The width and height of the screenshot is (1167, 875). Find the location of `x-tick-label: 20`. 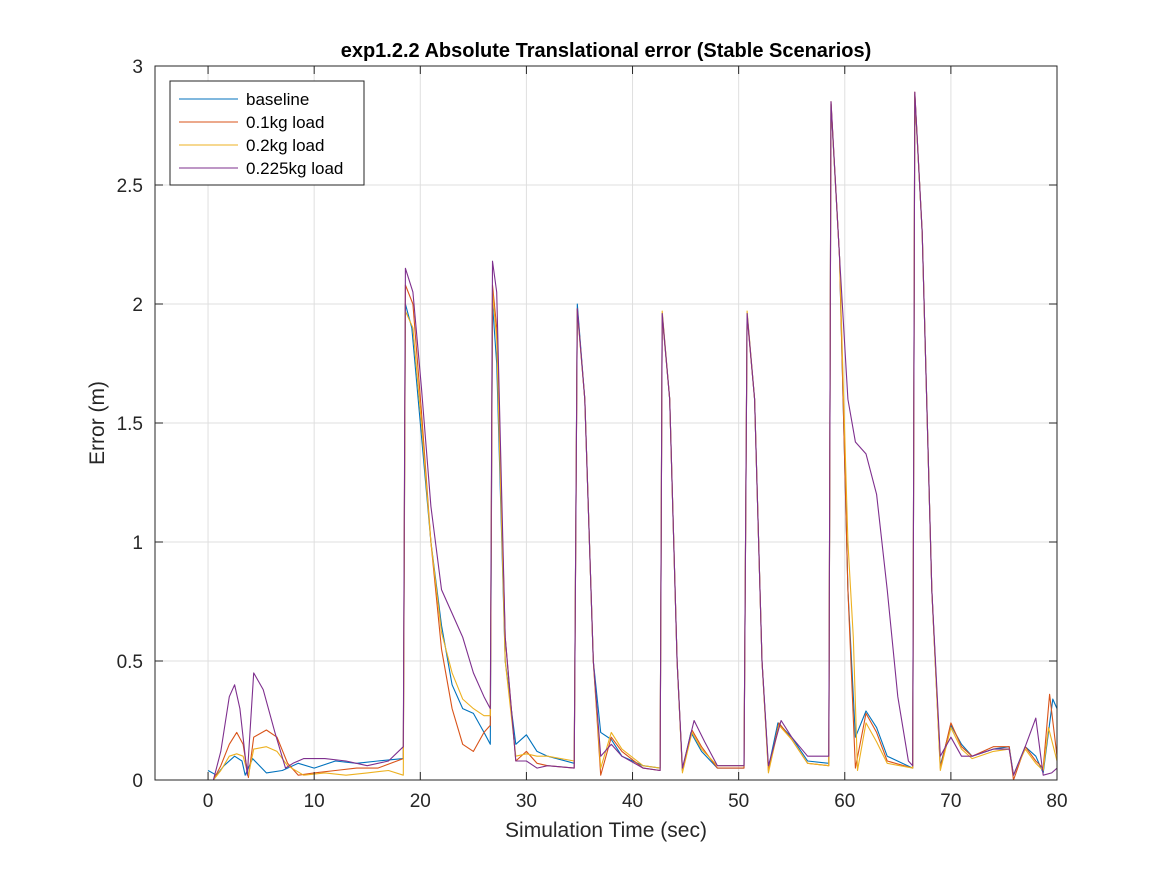

x-tick-label: 20 is located at coordinates (420, 801).